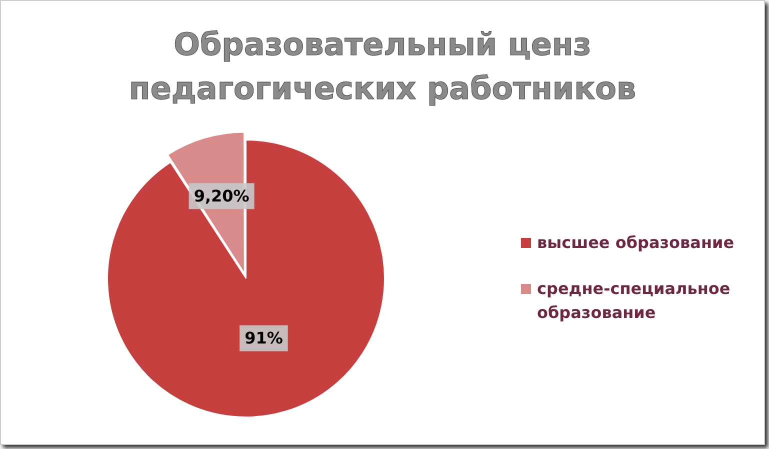 The width and height of the screenshot is (769, 449). Describe the element at coordinates (383, 67) in the screenshot. I see `chart-title: Образовательный ценз педагогических работников` at that location.